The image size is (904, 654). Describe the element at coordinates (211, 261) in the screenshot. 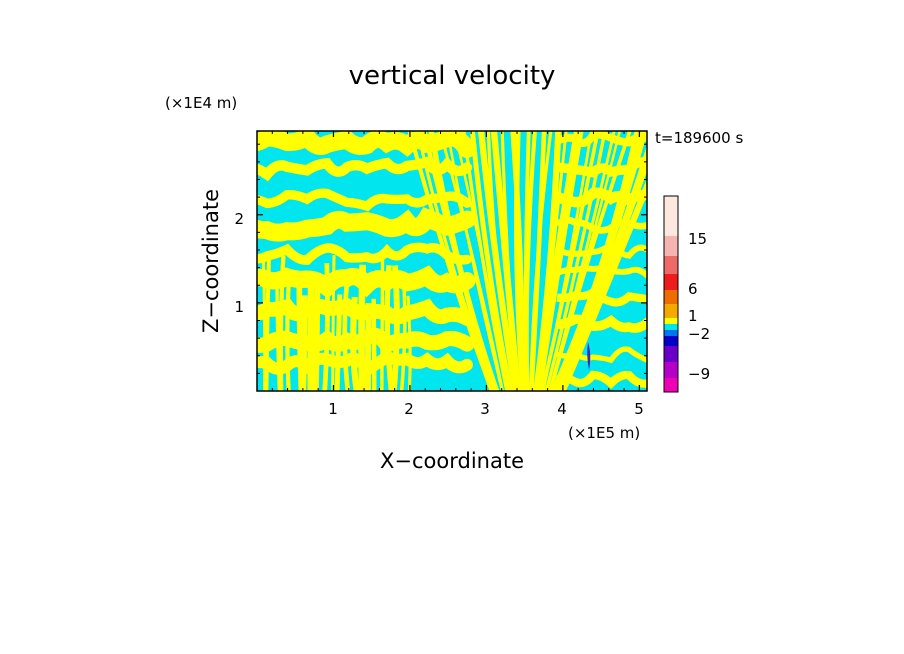

I see `y-axis-title: Z−coordinate` at that location.